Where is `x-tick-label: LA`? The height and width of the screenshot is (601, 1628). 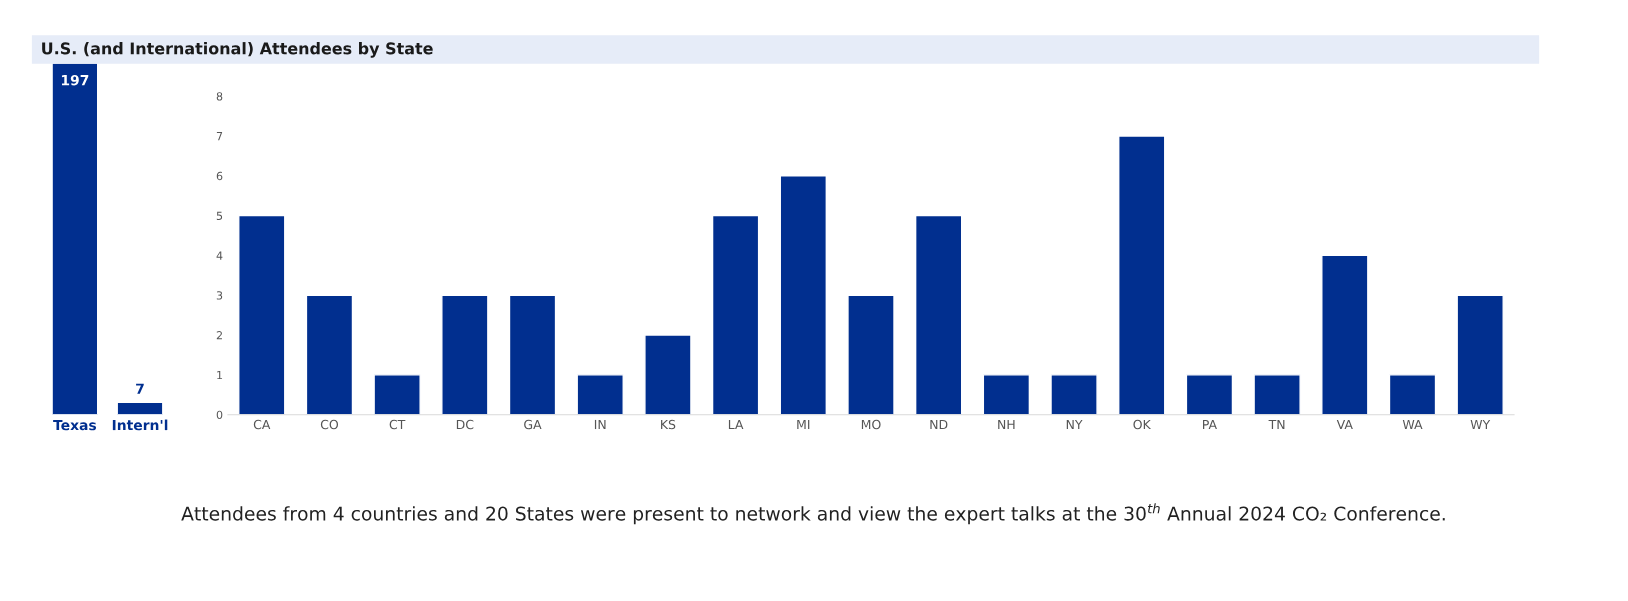
x-tick-label: LA is located at coordinates (736, 424).